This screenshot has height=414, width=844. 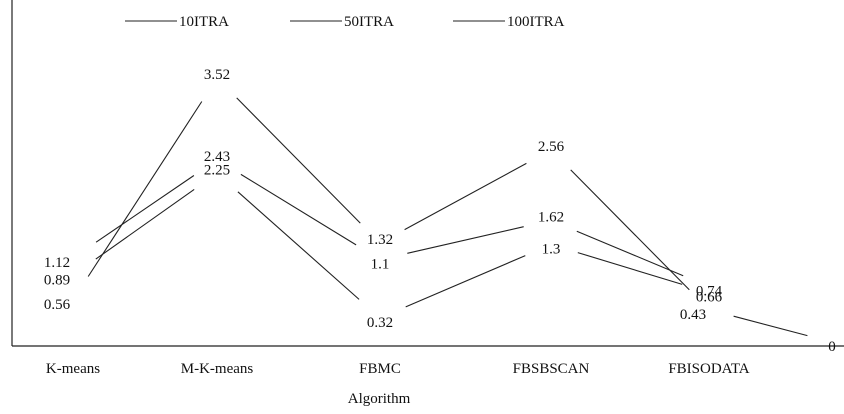 What do you see at coordinates (693, 315) in the screenshot?
I see `data-label-100itra-fbisodata: 0.43` at bounding box center [693, 315].